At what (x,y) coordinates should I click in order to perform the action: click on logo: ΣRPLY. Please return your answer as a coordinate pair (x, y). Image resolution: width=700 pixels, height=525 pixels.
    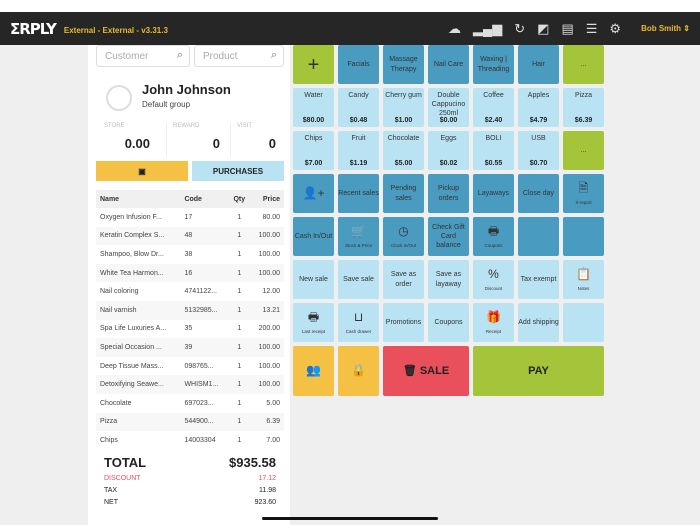
    Looking at the image, I should click on (33, 28).